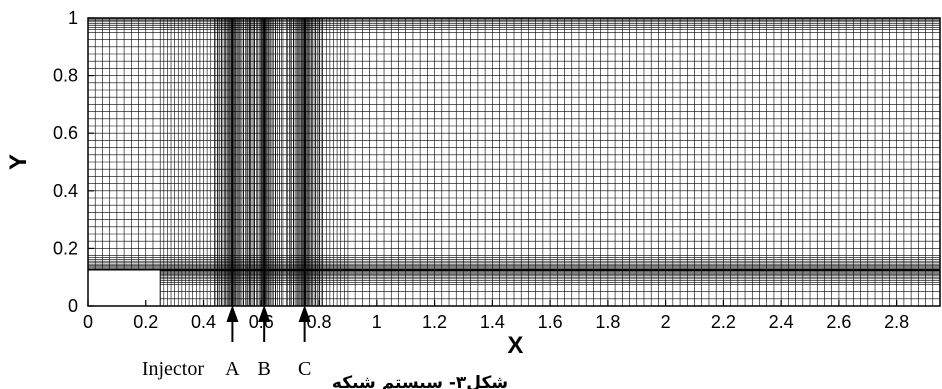  I want to click on y-tick-label: 0.4, so click(65, 191).